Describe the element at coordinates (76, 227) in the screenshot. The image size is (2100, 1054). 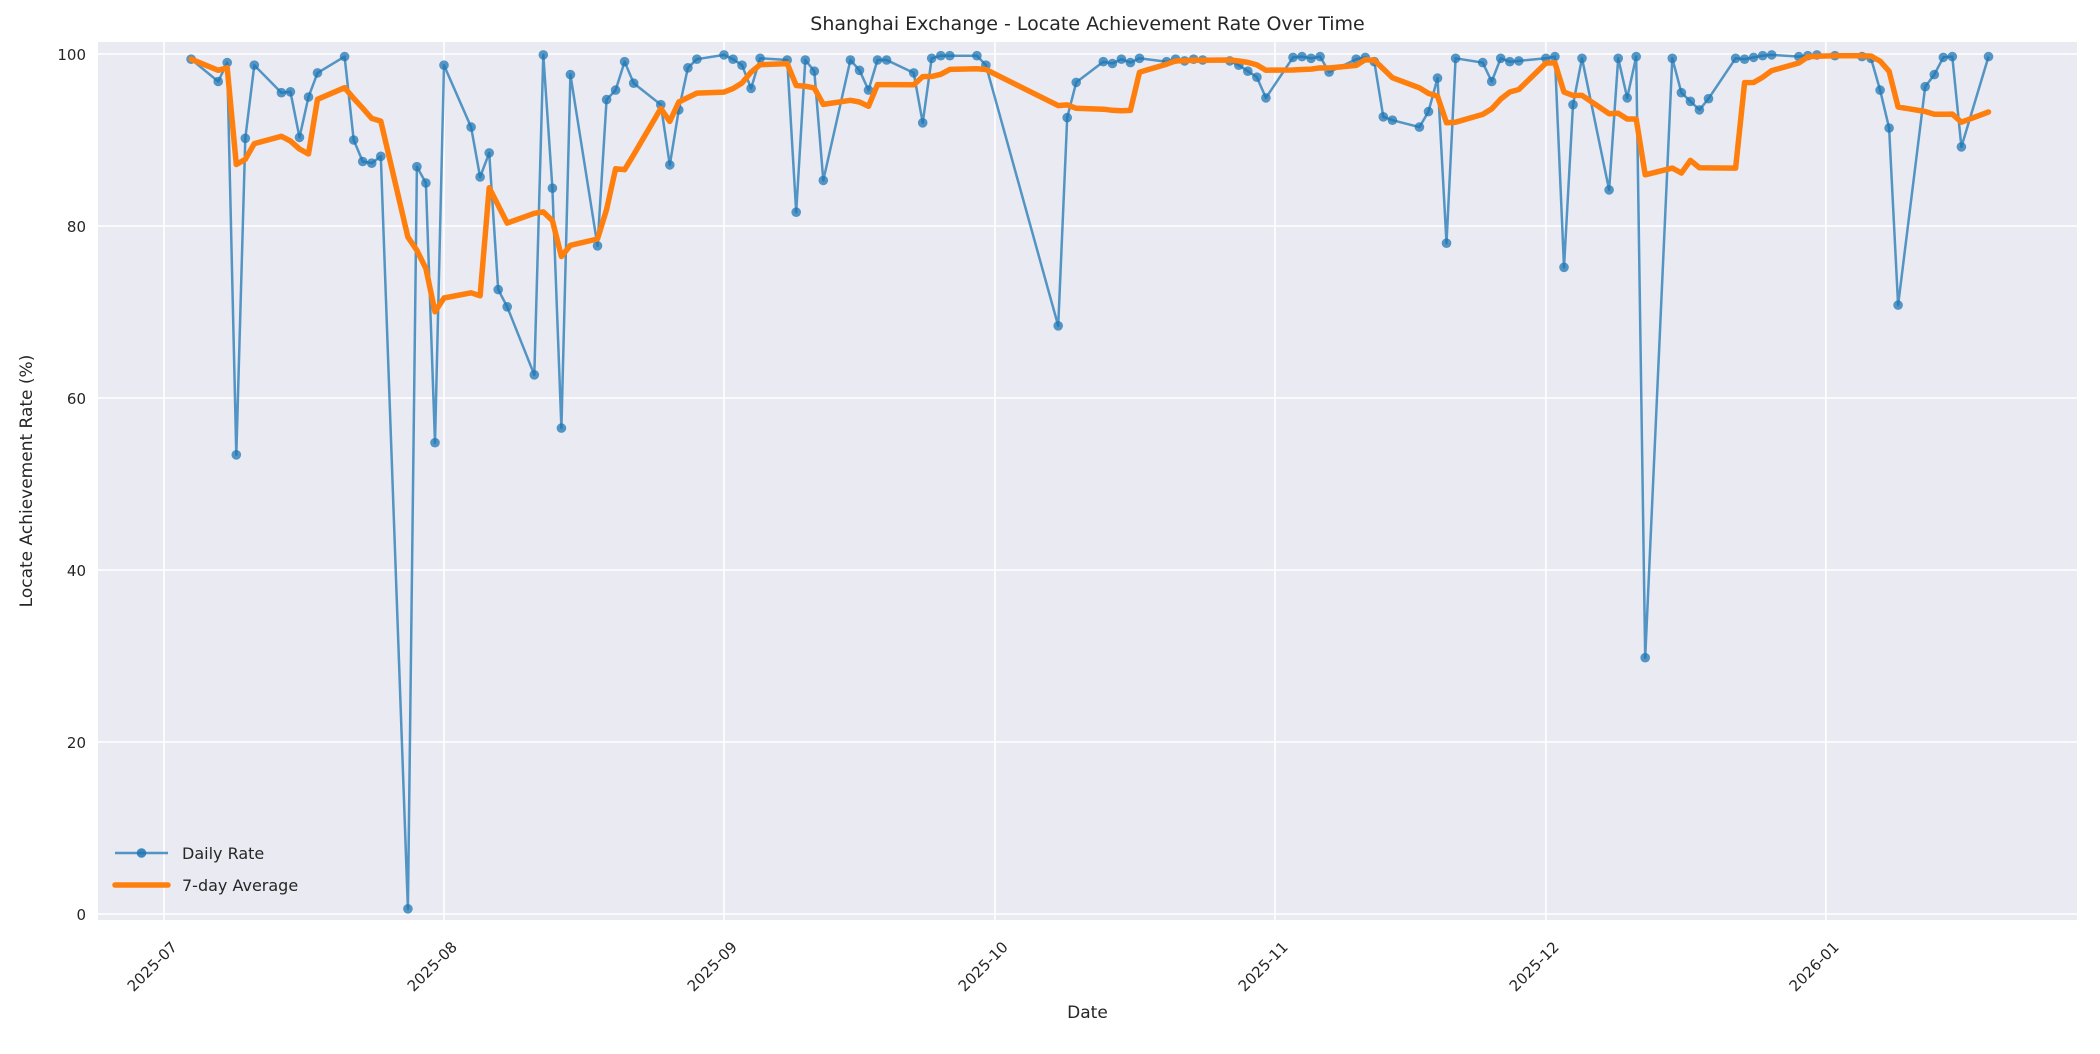
I see `y-tick-label: 80` at that location.